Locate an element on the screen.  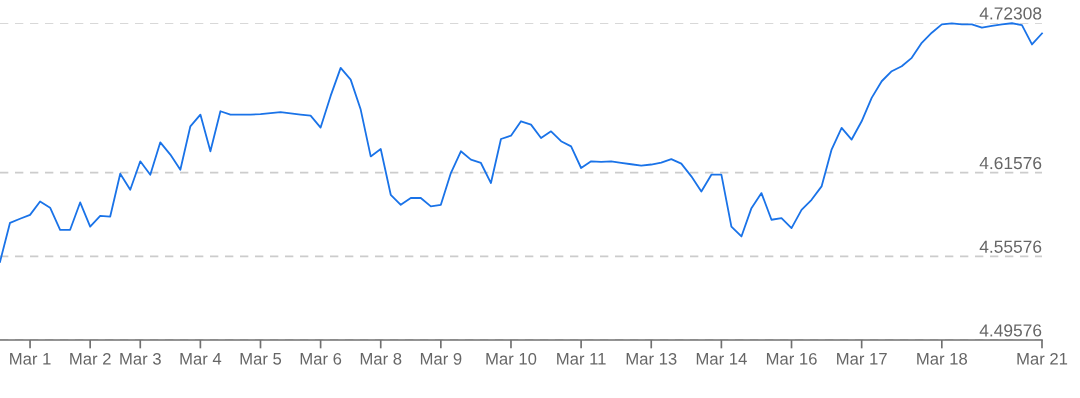
x-tick-label: Mar 3 is located at coordinates (140, 358).